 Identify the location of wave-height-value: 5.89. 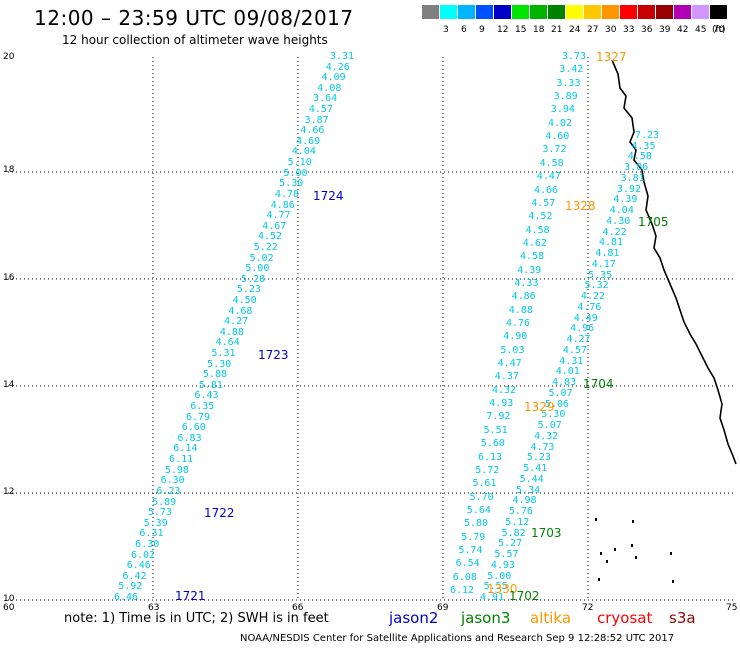
(164, 502).